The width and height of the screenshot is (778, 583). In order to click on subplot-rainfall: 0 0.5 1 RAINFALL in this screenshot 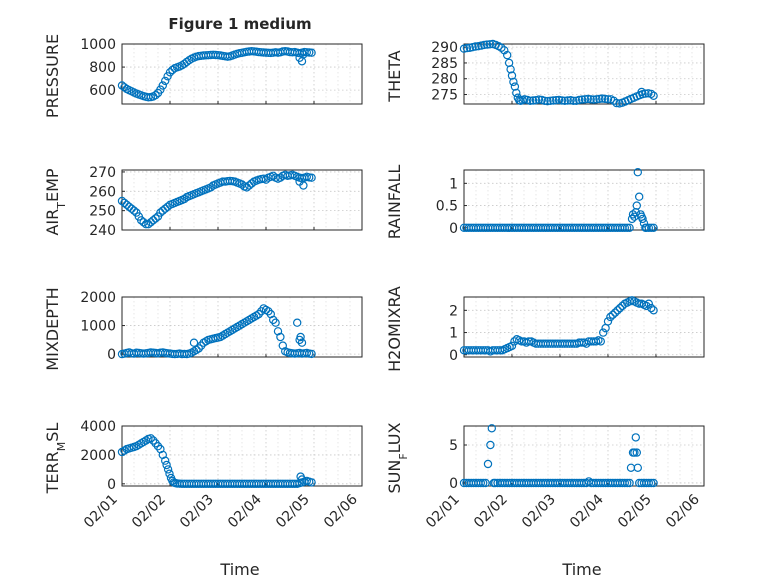, I will do `click(545, 202)`.